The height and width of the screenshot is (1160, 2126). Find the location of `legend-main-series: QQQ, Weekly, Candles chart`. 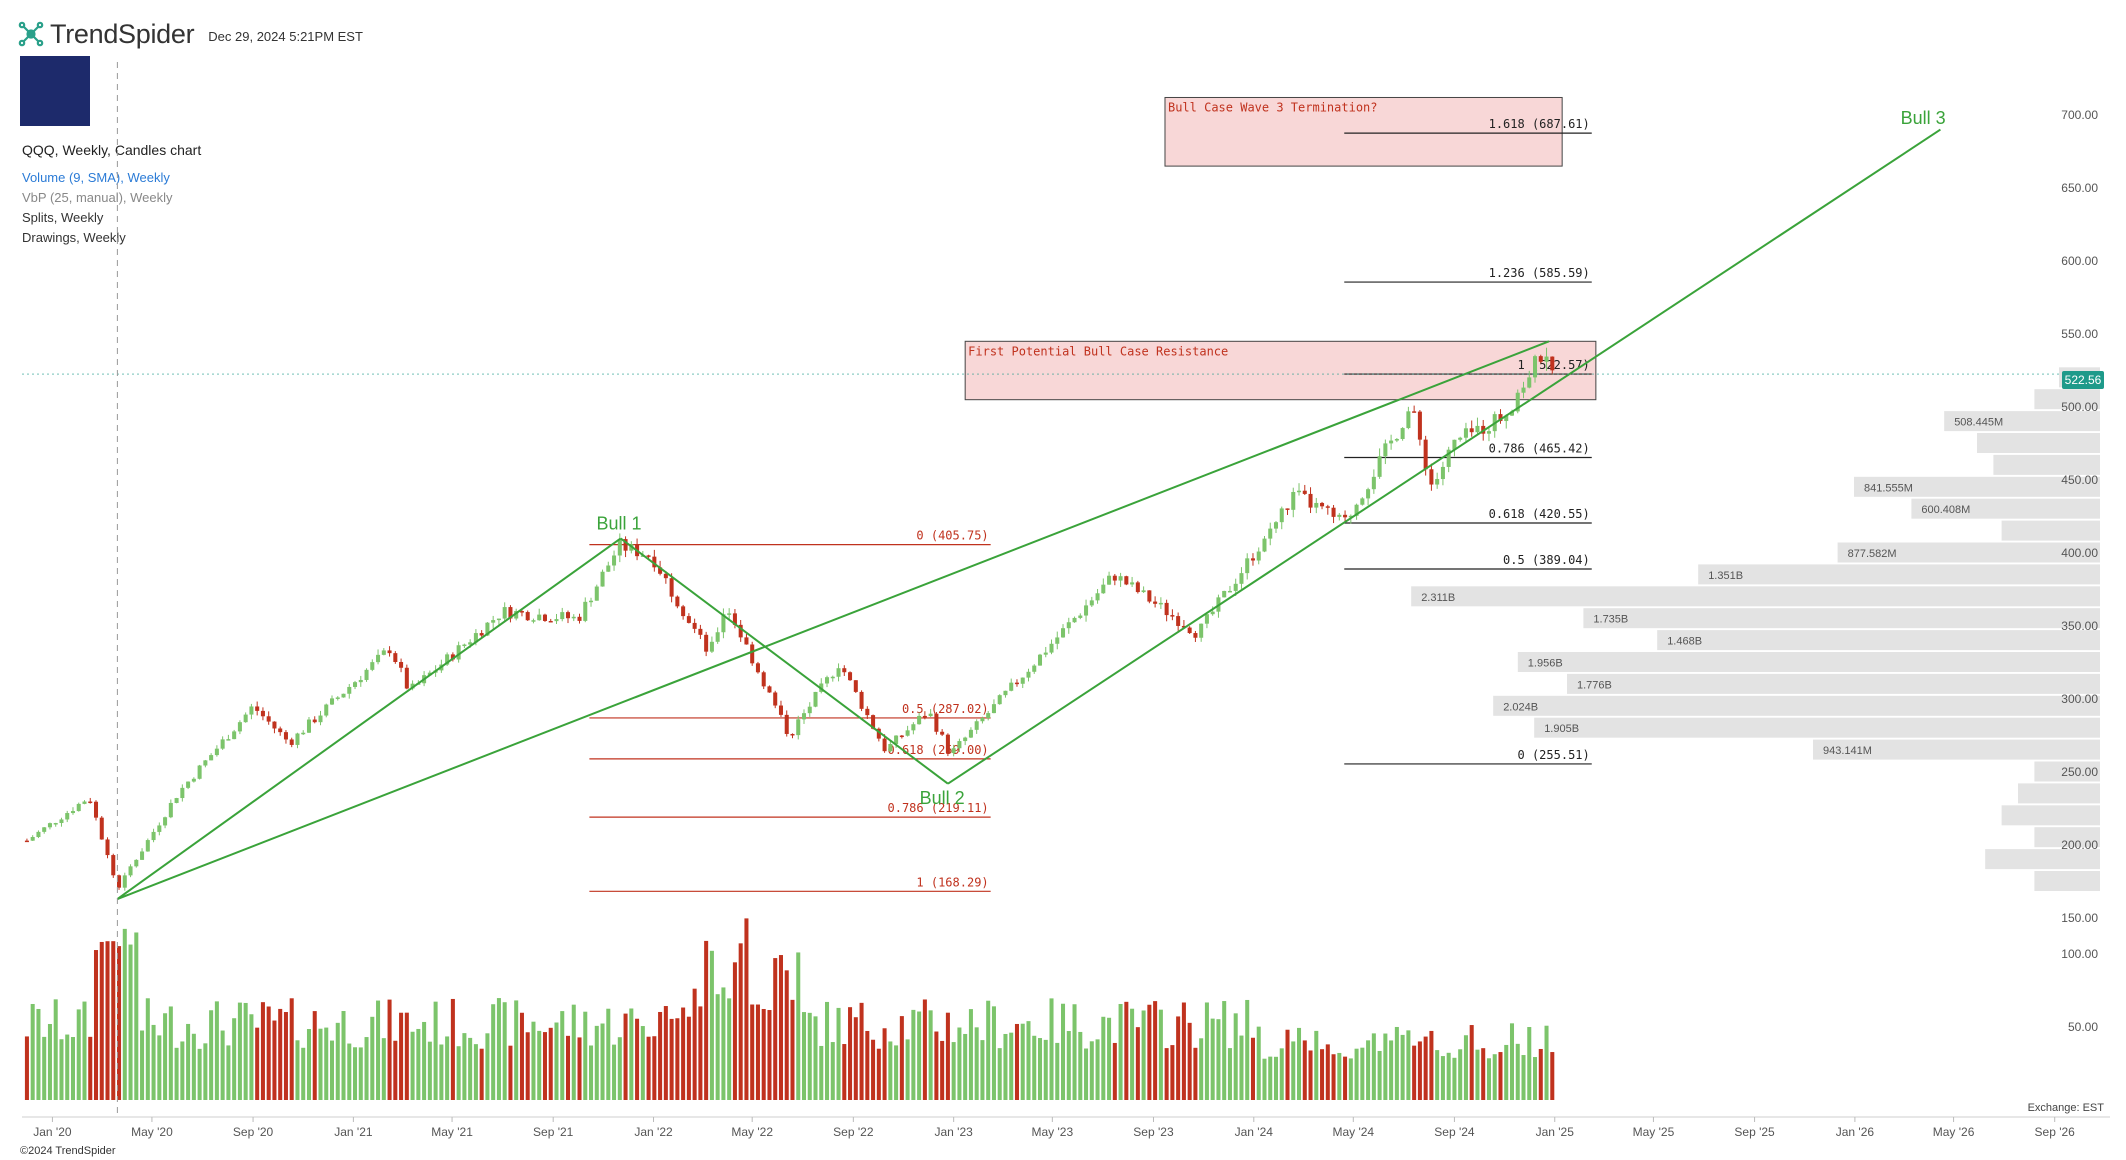

legend-main-series: QQQ, Weekly, Candles chart is located at coordinates (112, 150).